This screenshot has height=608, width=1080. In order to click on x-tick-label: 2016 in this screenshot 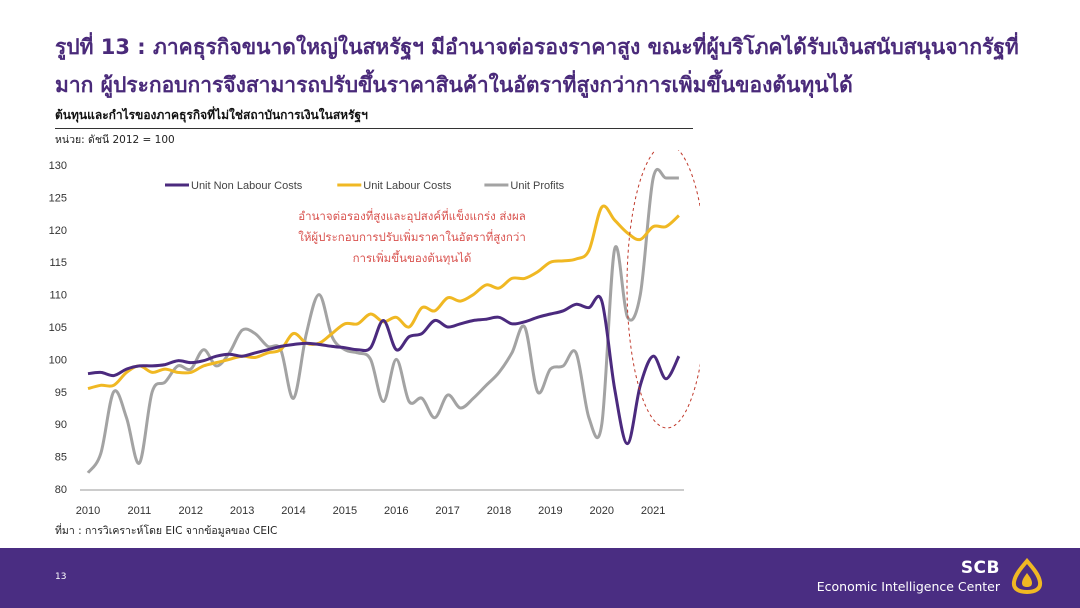, I will do `click(396, 511)`.